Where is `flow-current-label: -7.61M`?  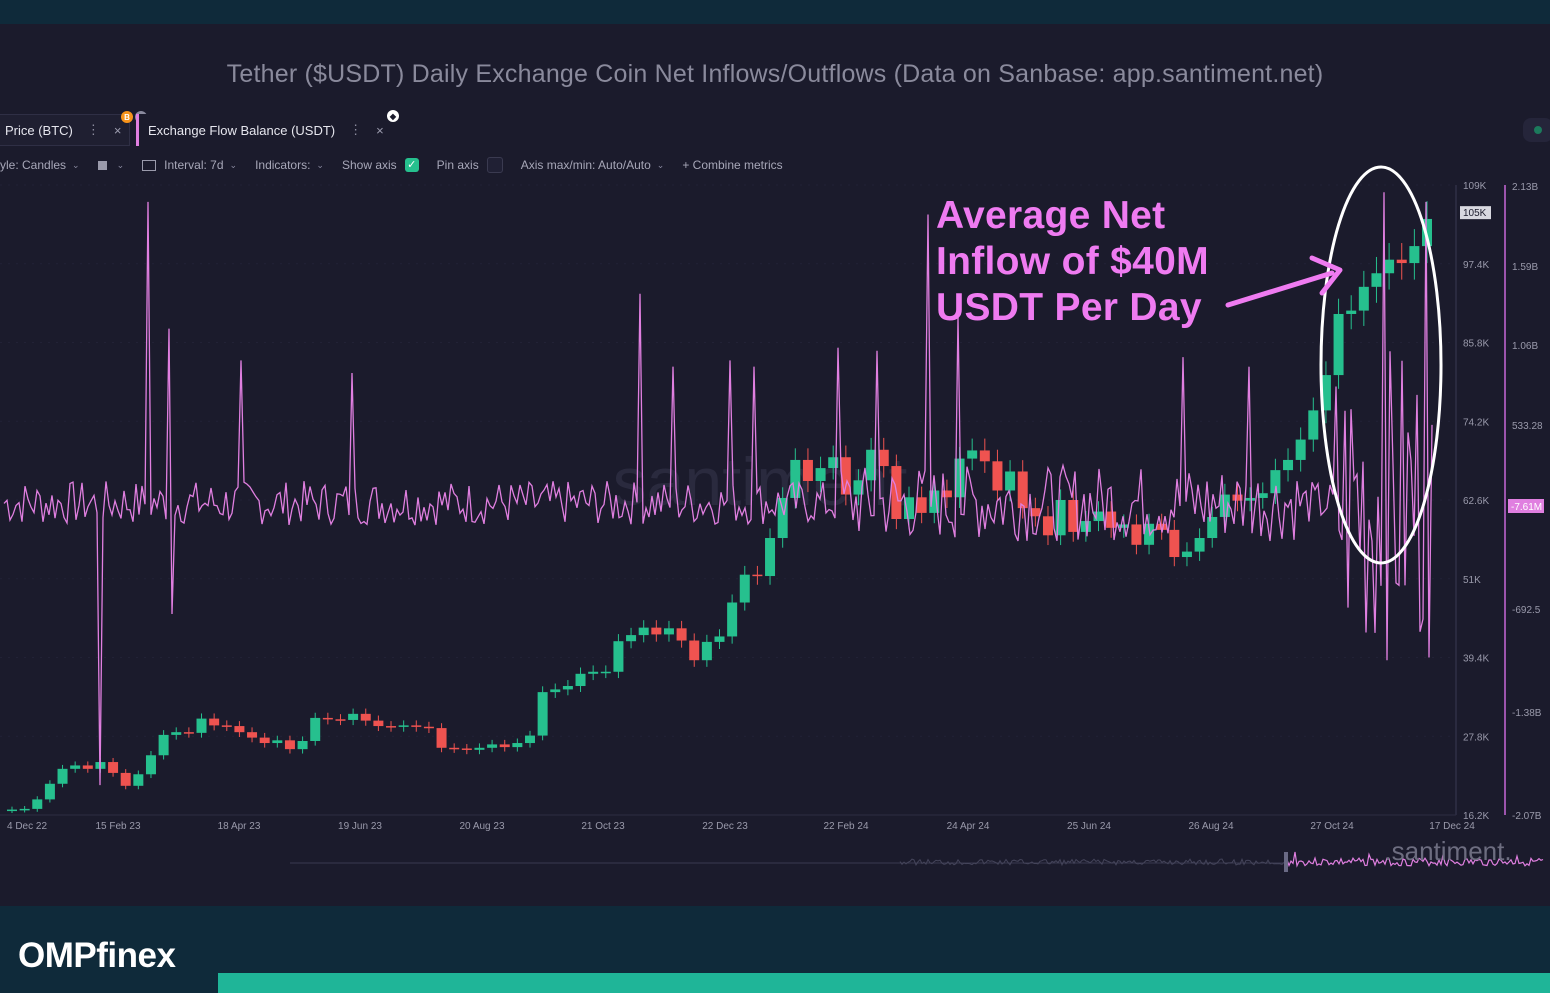
flow-current-label: -7.61M is located at coordinates (1526, 507).